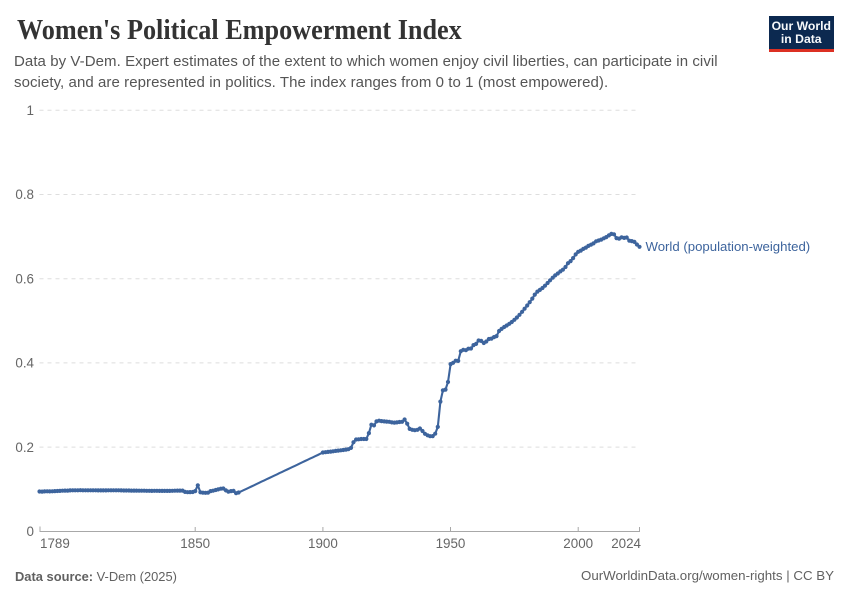 The image size is (850, 600). What do you see at coordinates (24, 363) in the screenshot?
I see `svg-text: 0.4` at bounding box center [24, 363].